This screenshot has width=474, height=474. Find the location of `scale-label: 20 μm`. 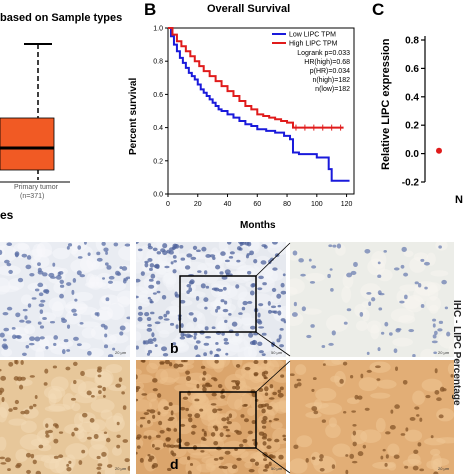

scale-label: 20 μm is located at coordinates (444, 468).